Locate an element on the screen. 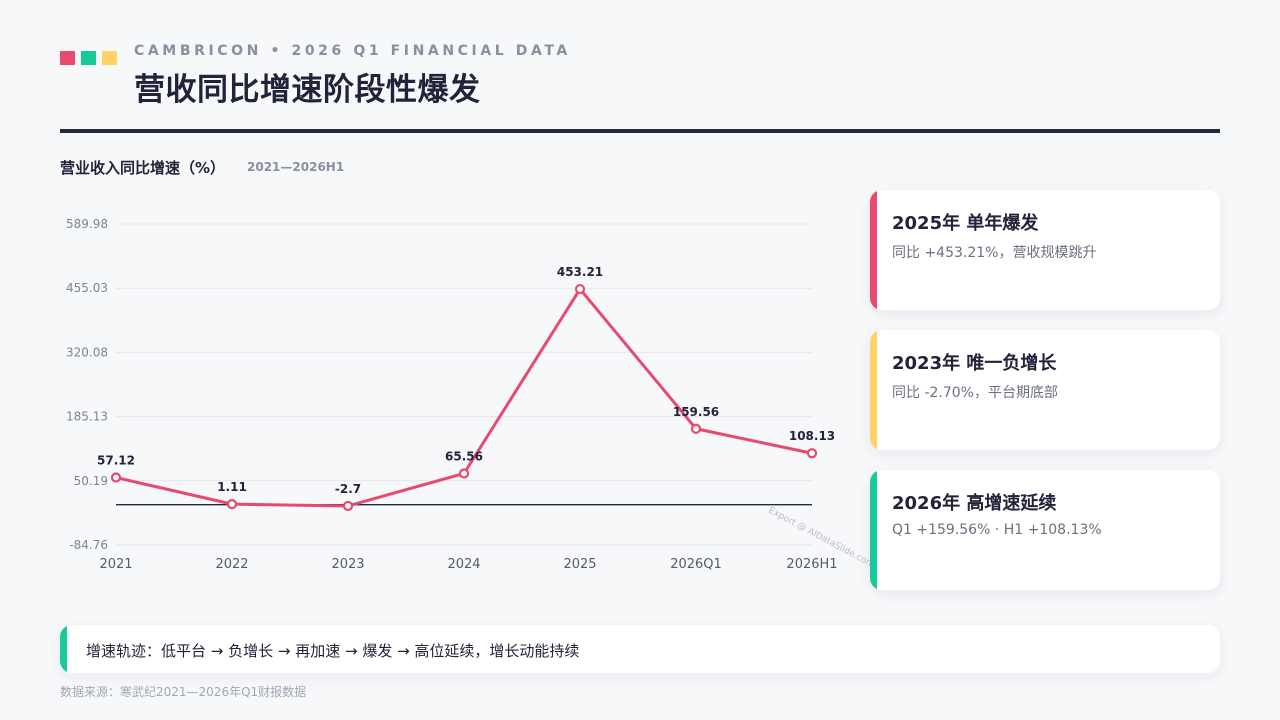 The width and height of the screenshot is (1280, 720). x-tick-label: 2026H1 is located at coordinates (811, 564).